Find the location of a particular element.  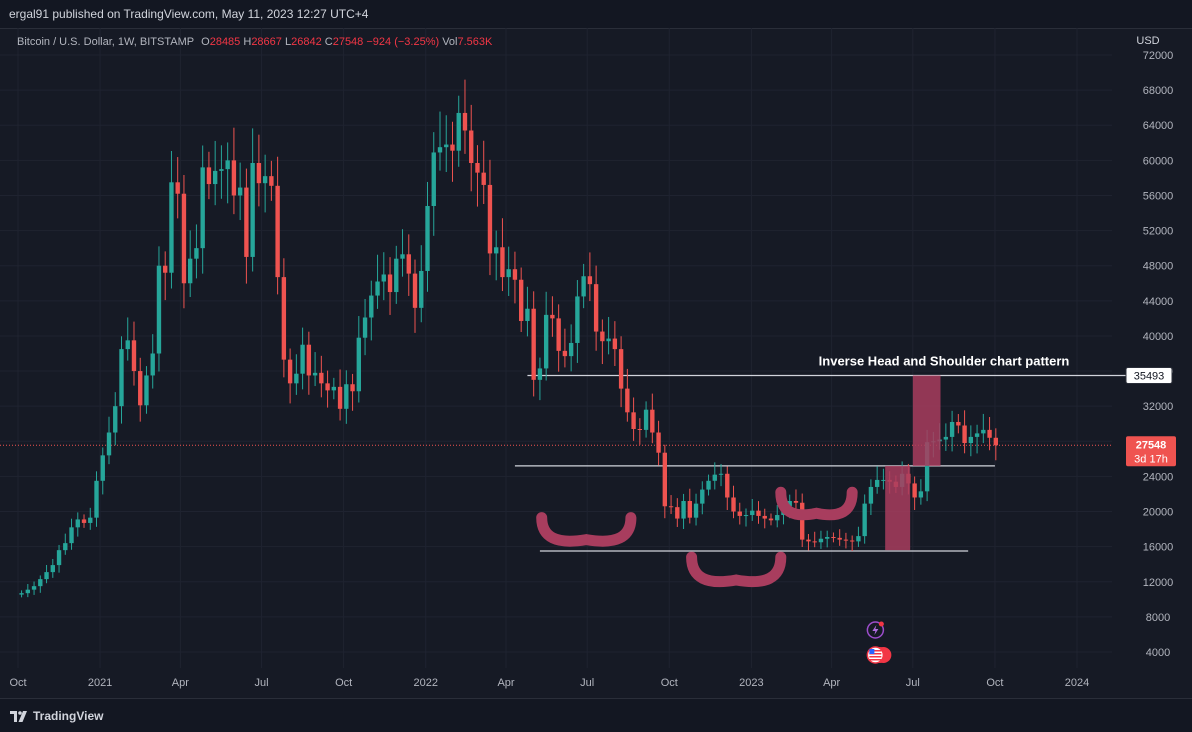

bar-countdown-label: 3d 17h is located at coordinates (1151, 459).